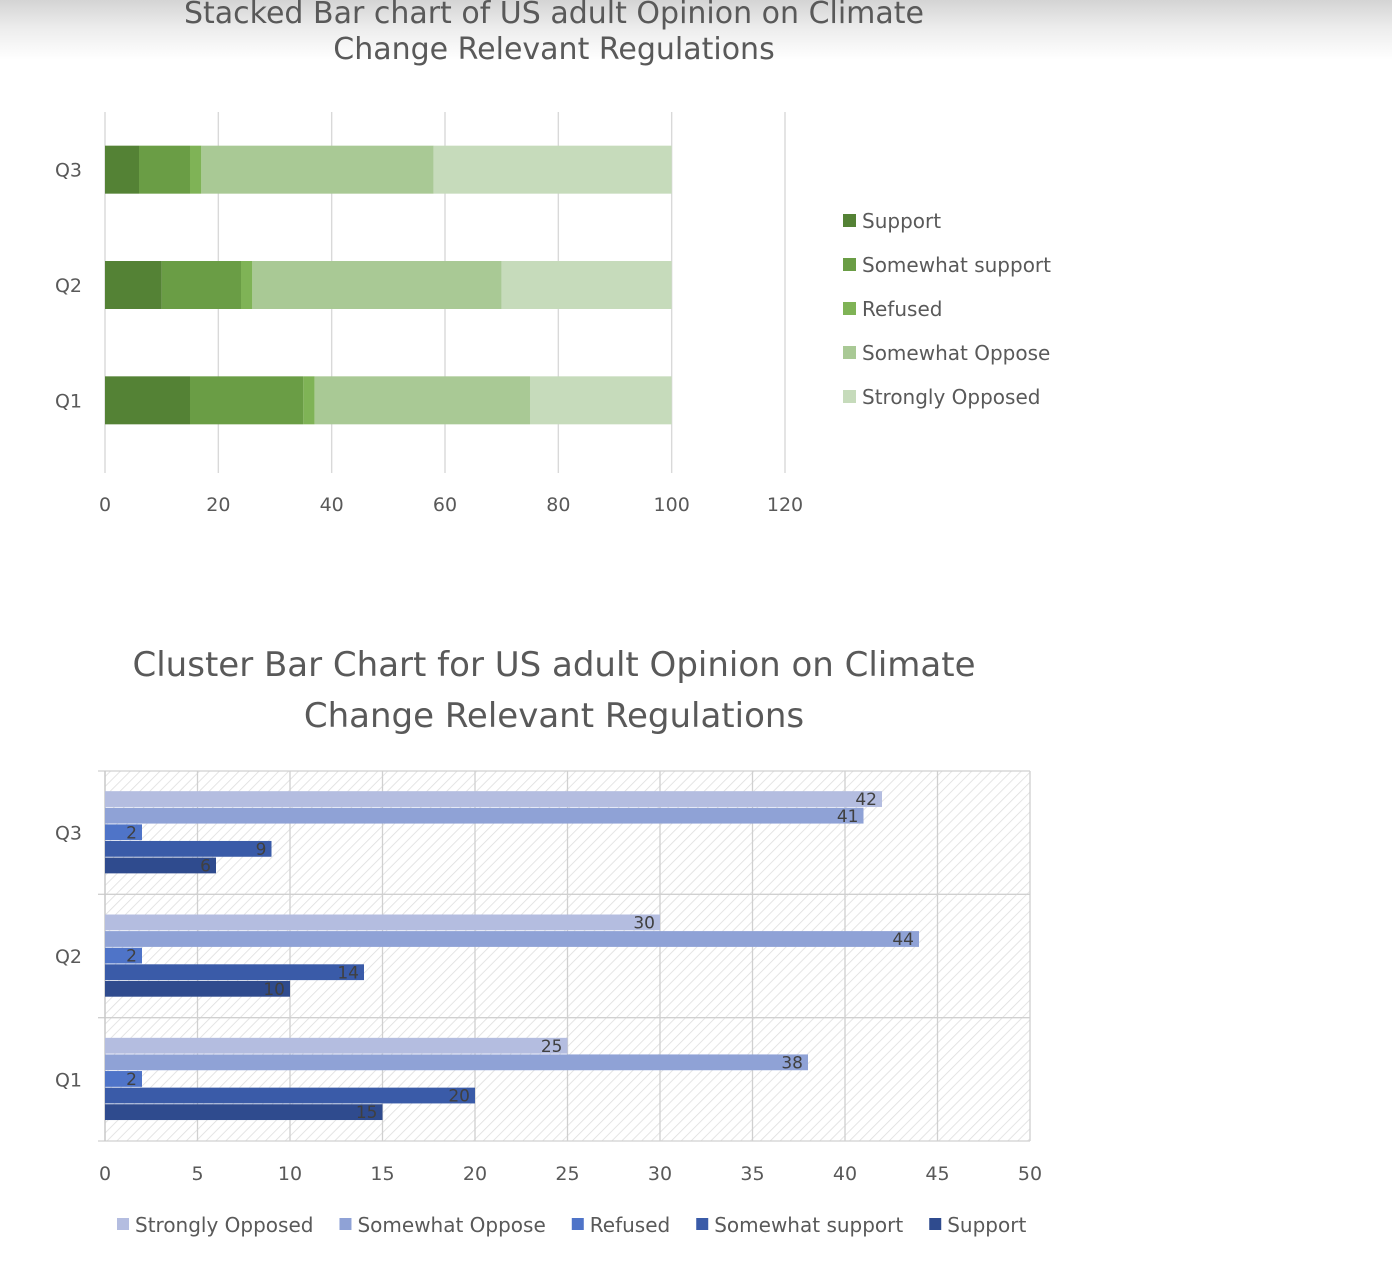 The width and height of the screenshot is (1392, 1264). I want to click on stacked-y-tick-q2: Q2, so click(68, 286).